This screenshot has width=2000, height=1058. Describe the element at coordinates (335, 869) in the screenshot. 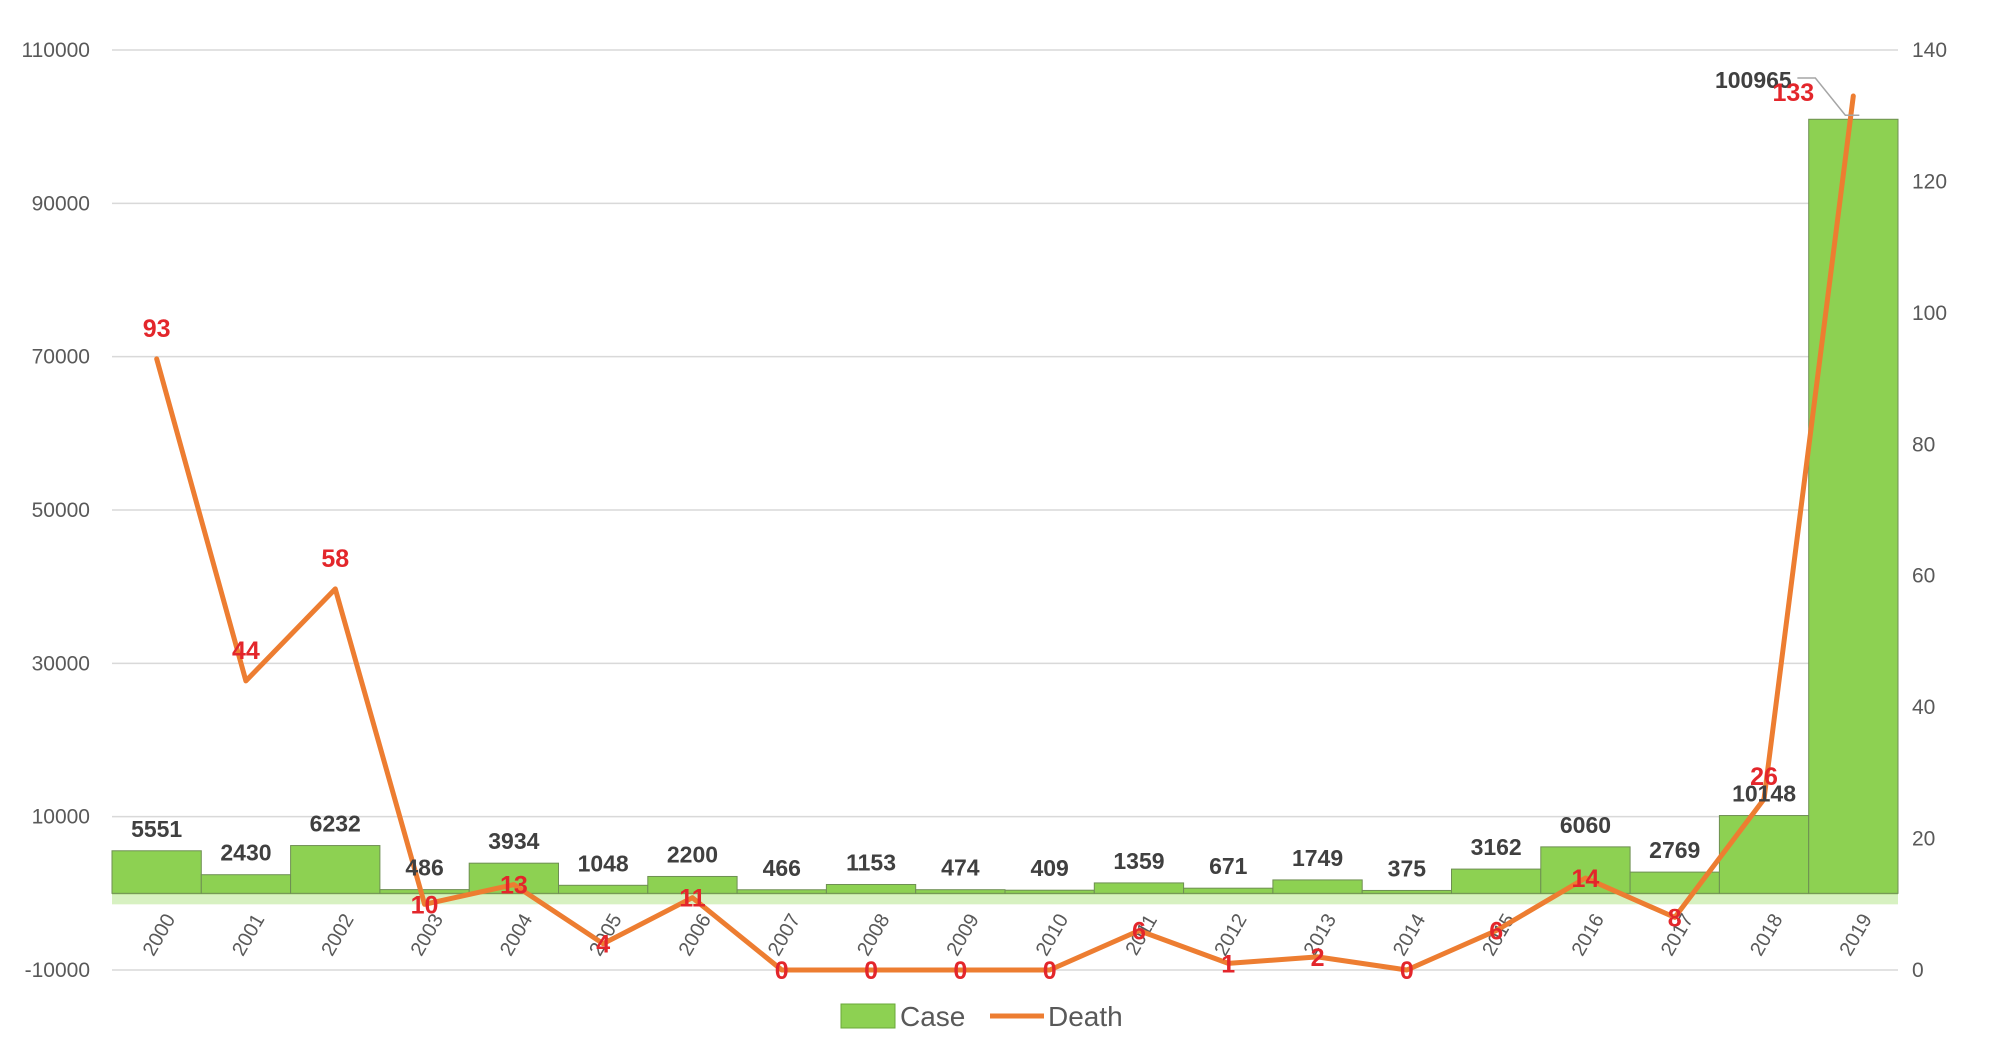

I see `bar-case-2002` at that location.